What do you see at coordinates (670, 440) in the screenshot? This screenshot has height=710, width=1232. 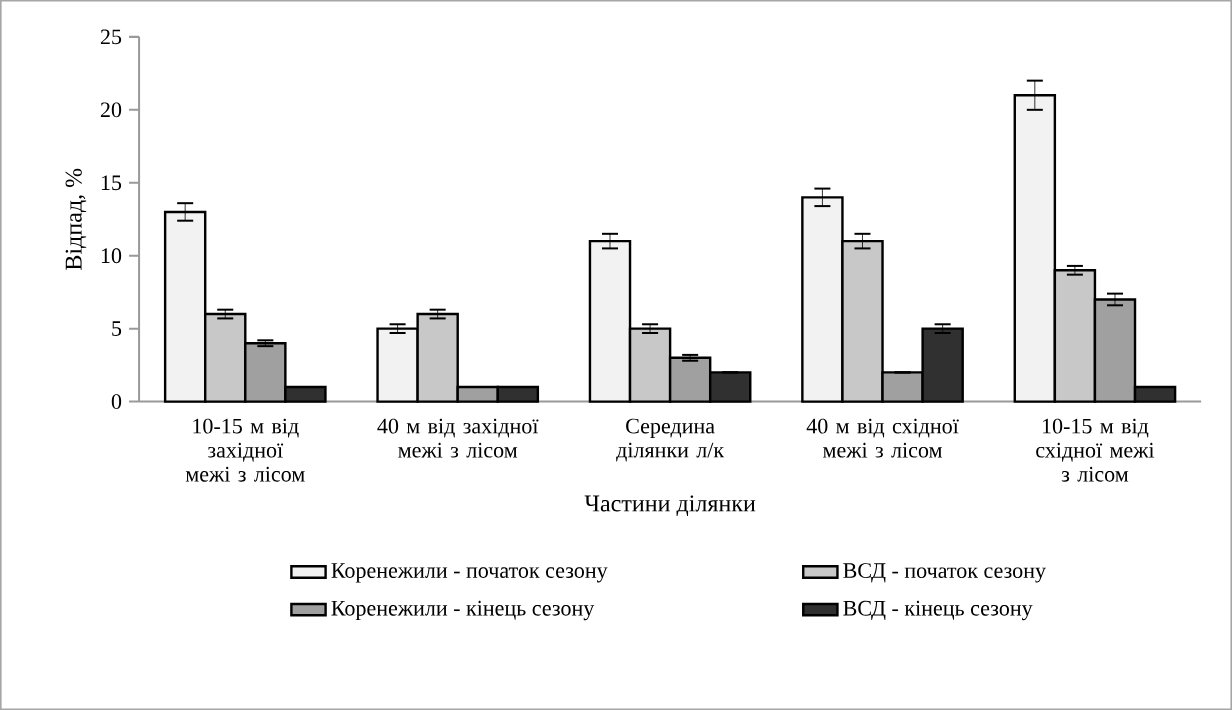 I see `x-tick-label: Середина ділянки л/к` at bounding box center [670, 440].